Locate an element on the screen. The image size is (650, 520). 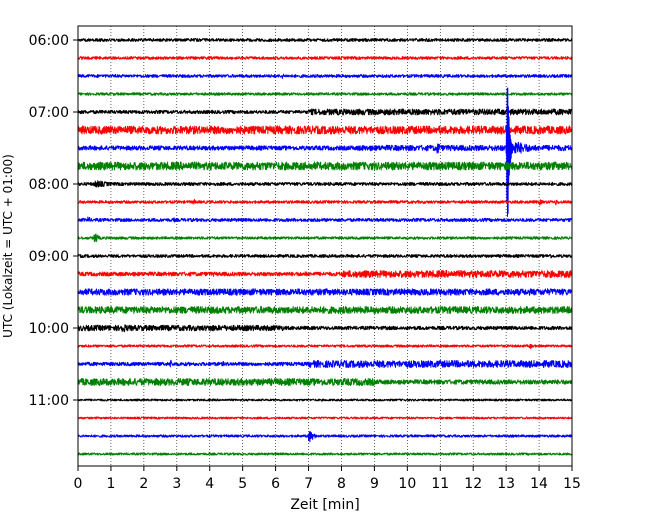
x-tick-label-11: 11 is located at coordinates (440, 484).